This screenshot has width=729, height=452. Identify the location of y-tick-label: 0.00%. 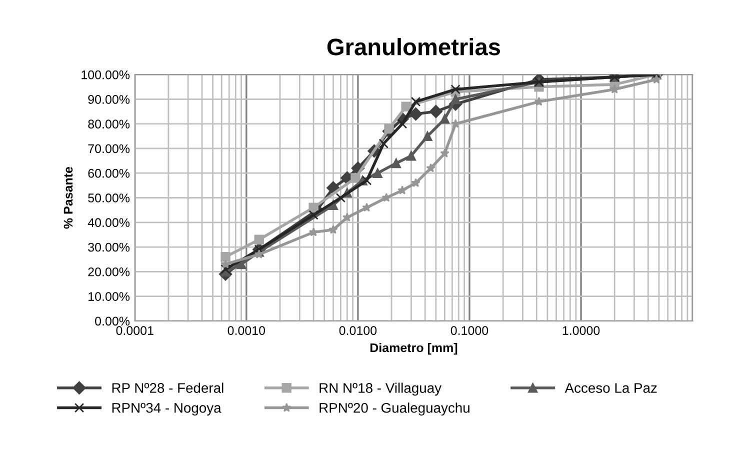
(112, 321).